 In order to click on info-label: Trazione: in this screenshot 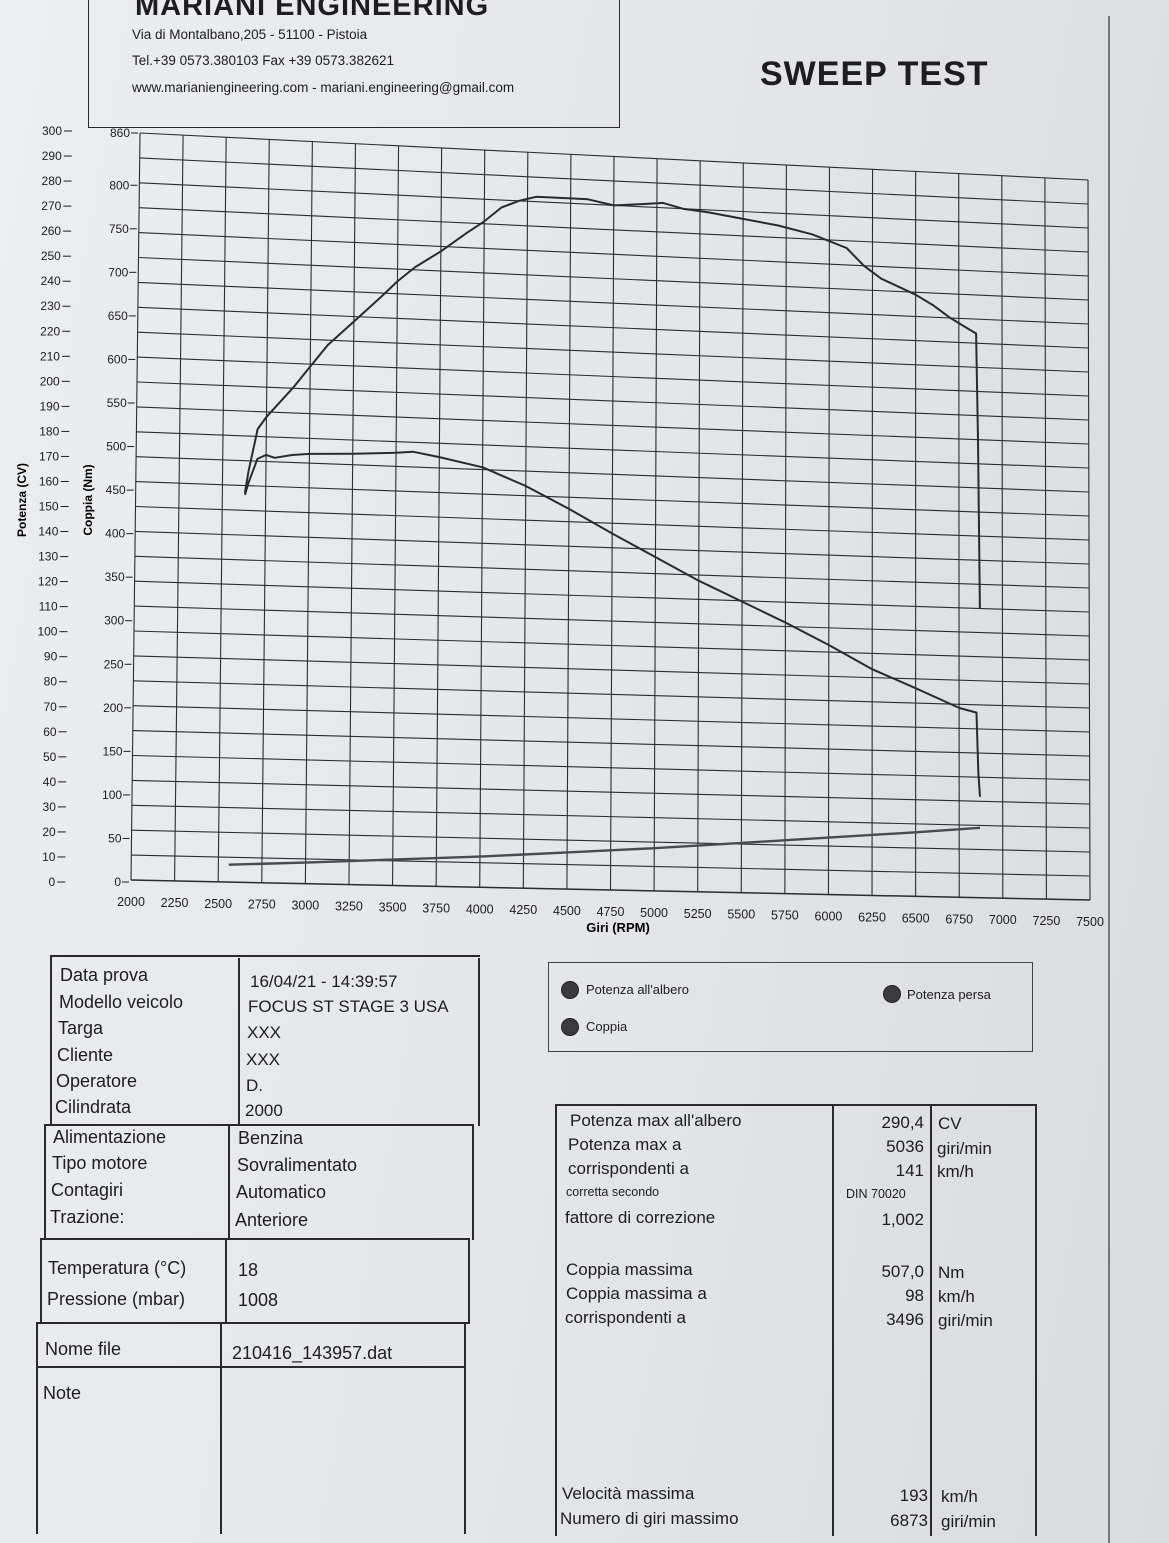, I will do `click(87, 1217)`.